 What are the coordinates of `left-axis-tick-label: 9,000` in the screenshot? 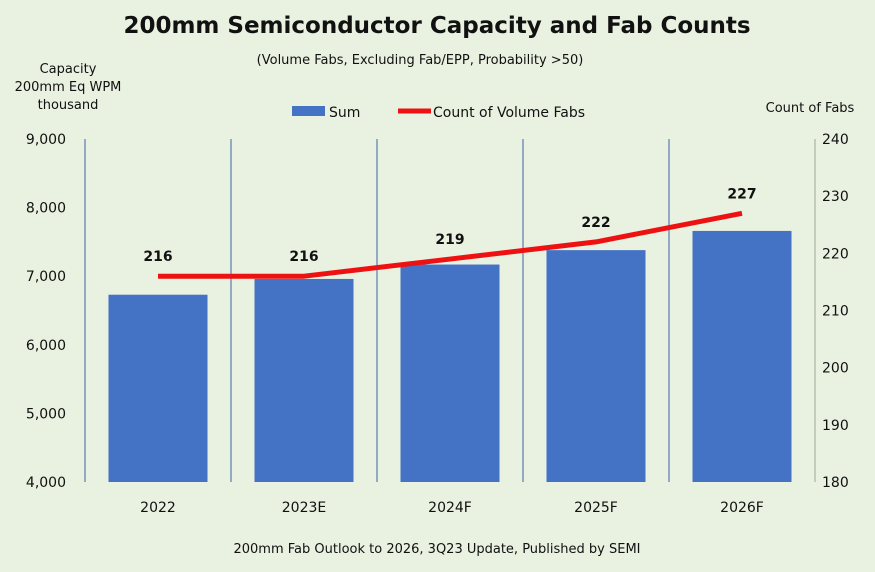 It's located at (46, 140).